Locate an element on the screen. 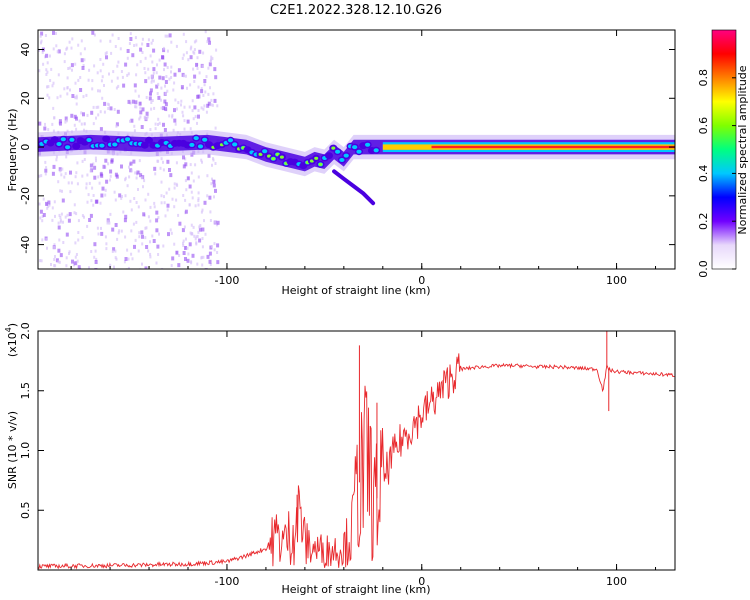  colorbar-label: Normalized spectral amplitude is located at coordinates (742, 149).